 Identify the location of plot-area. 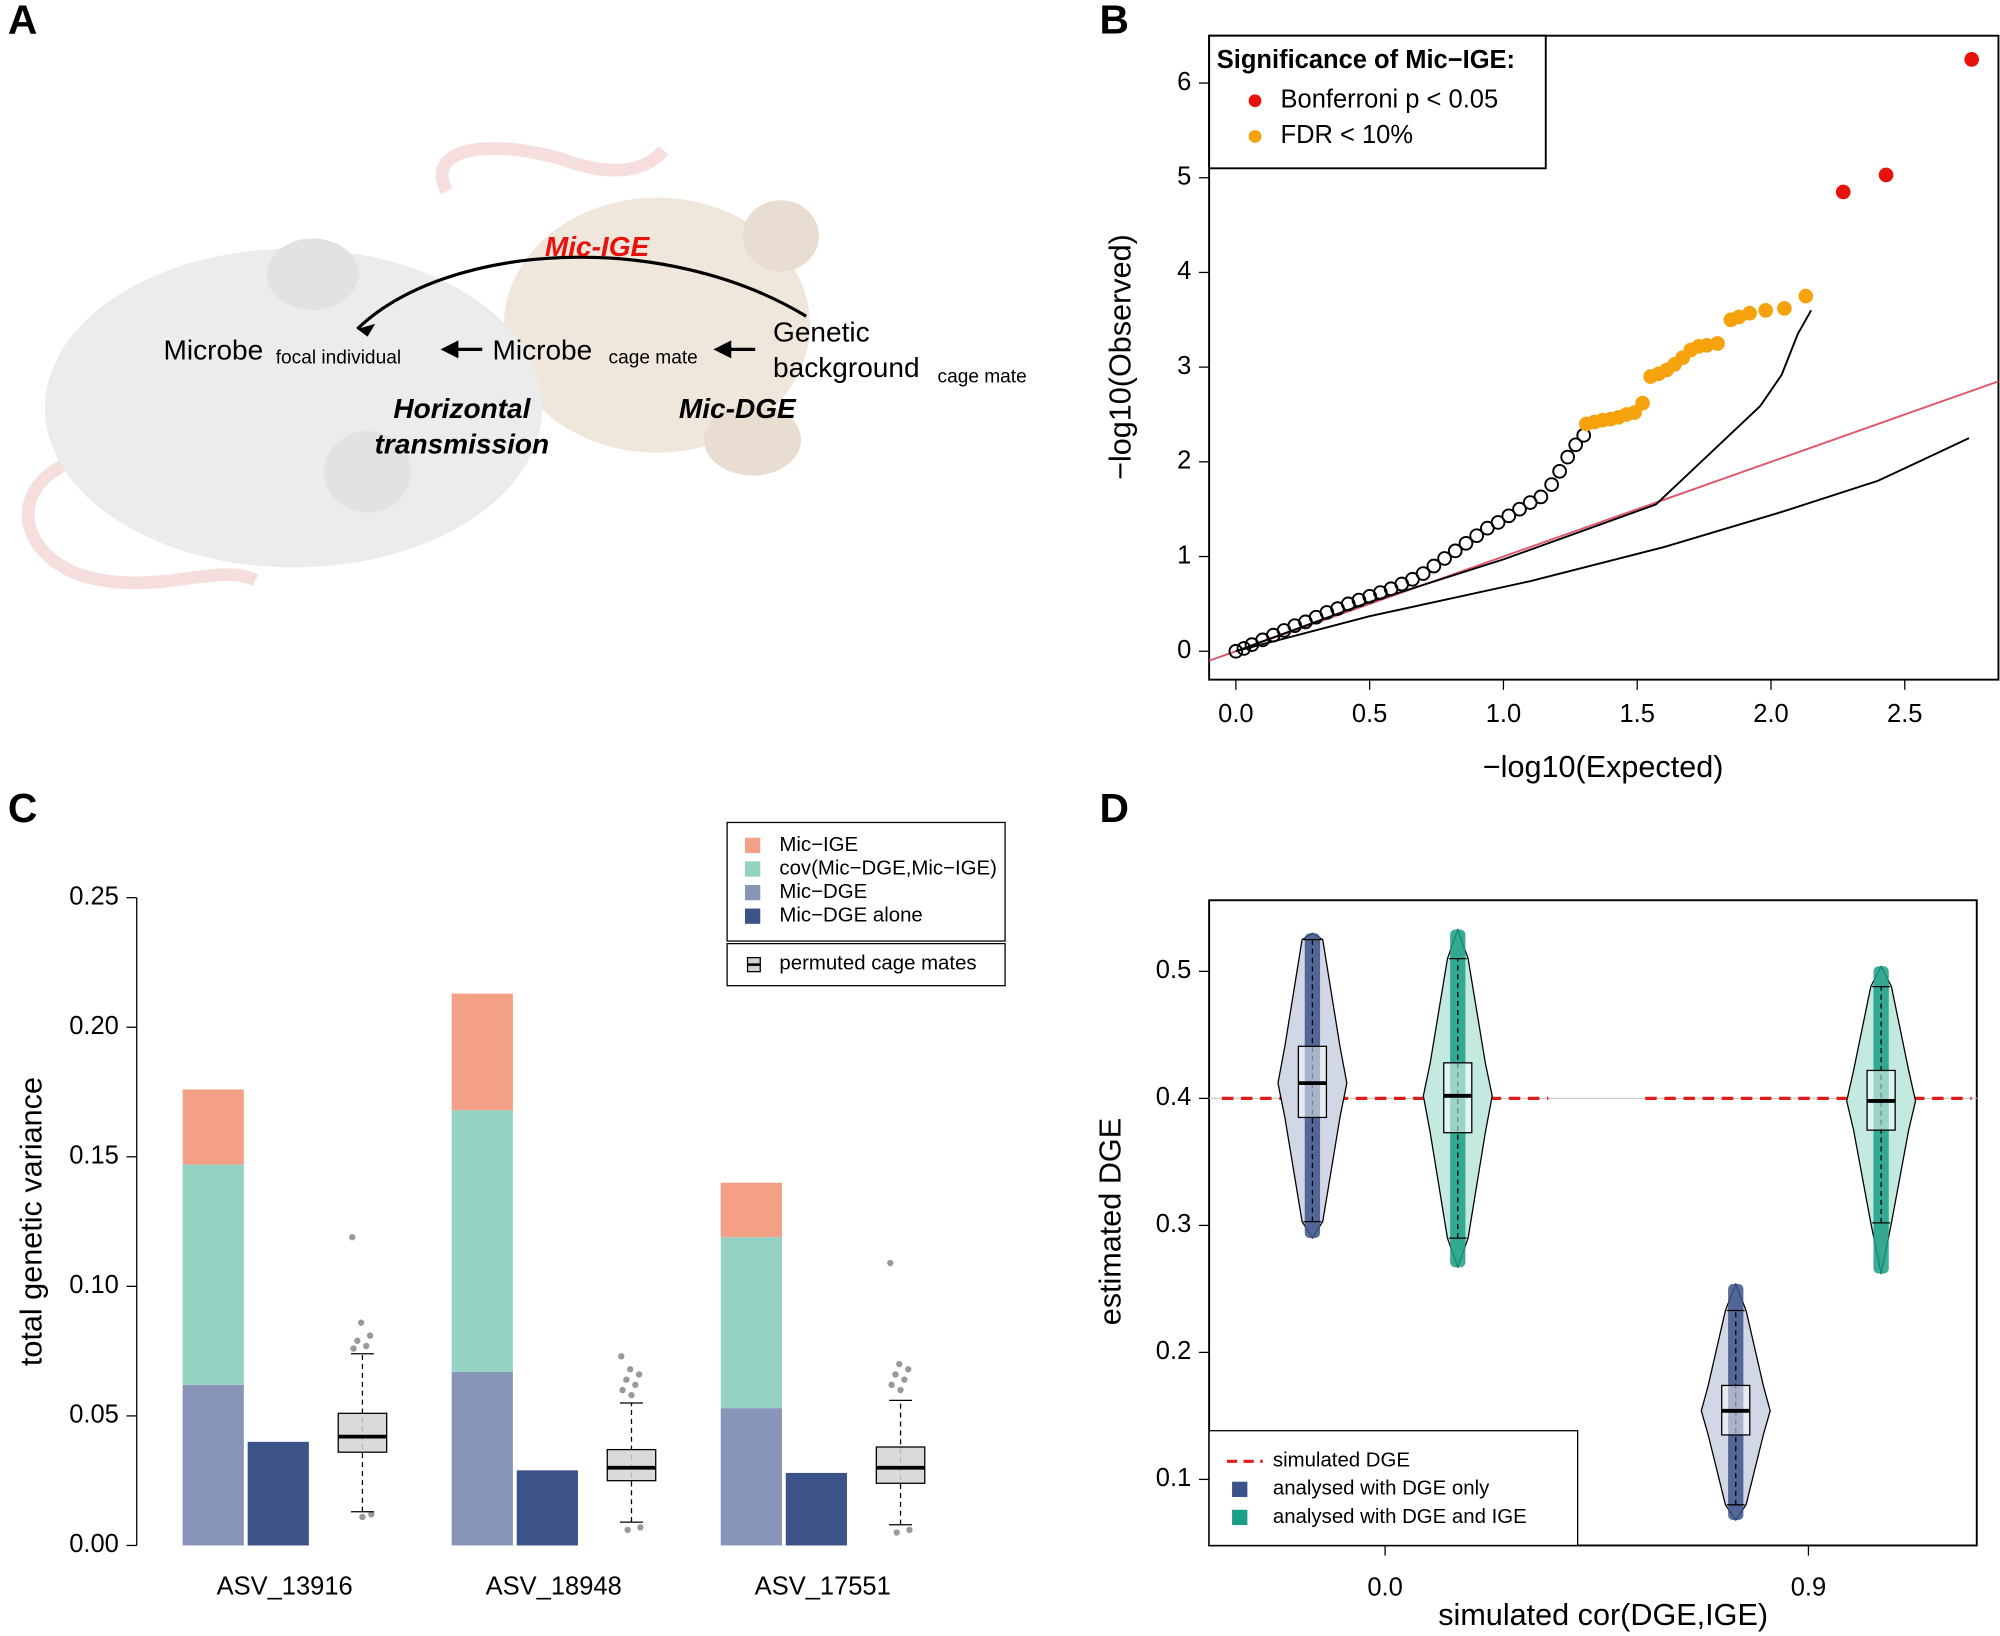
(1604, 357).